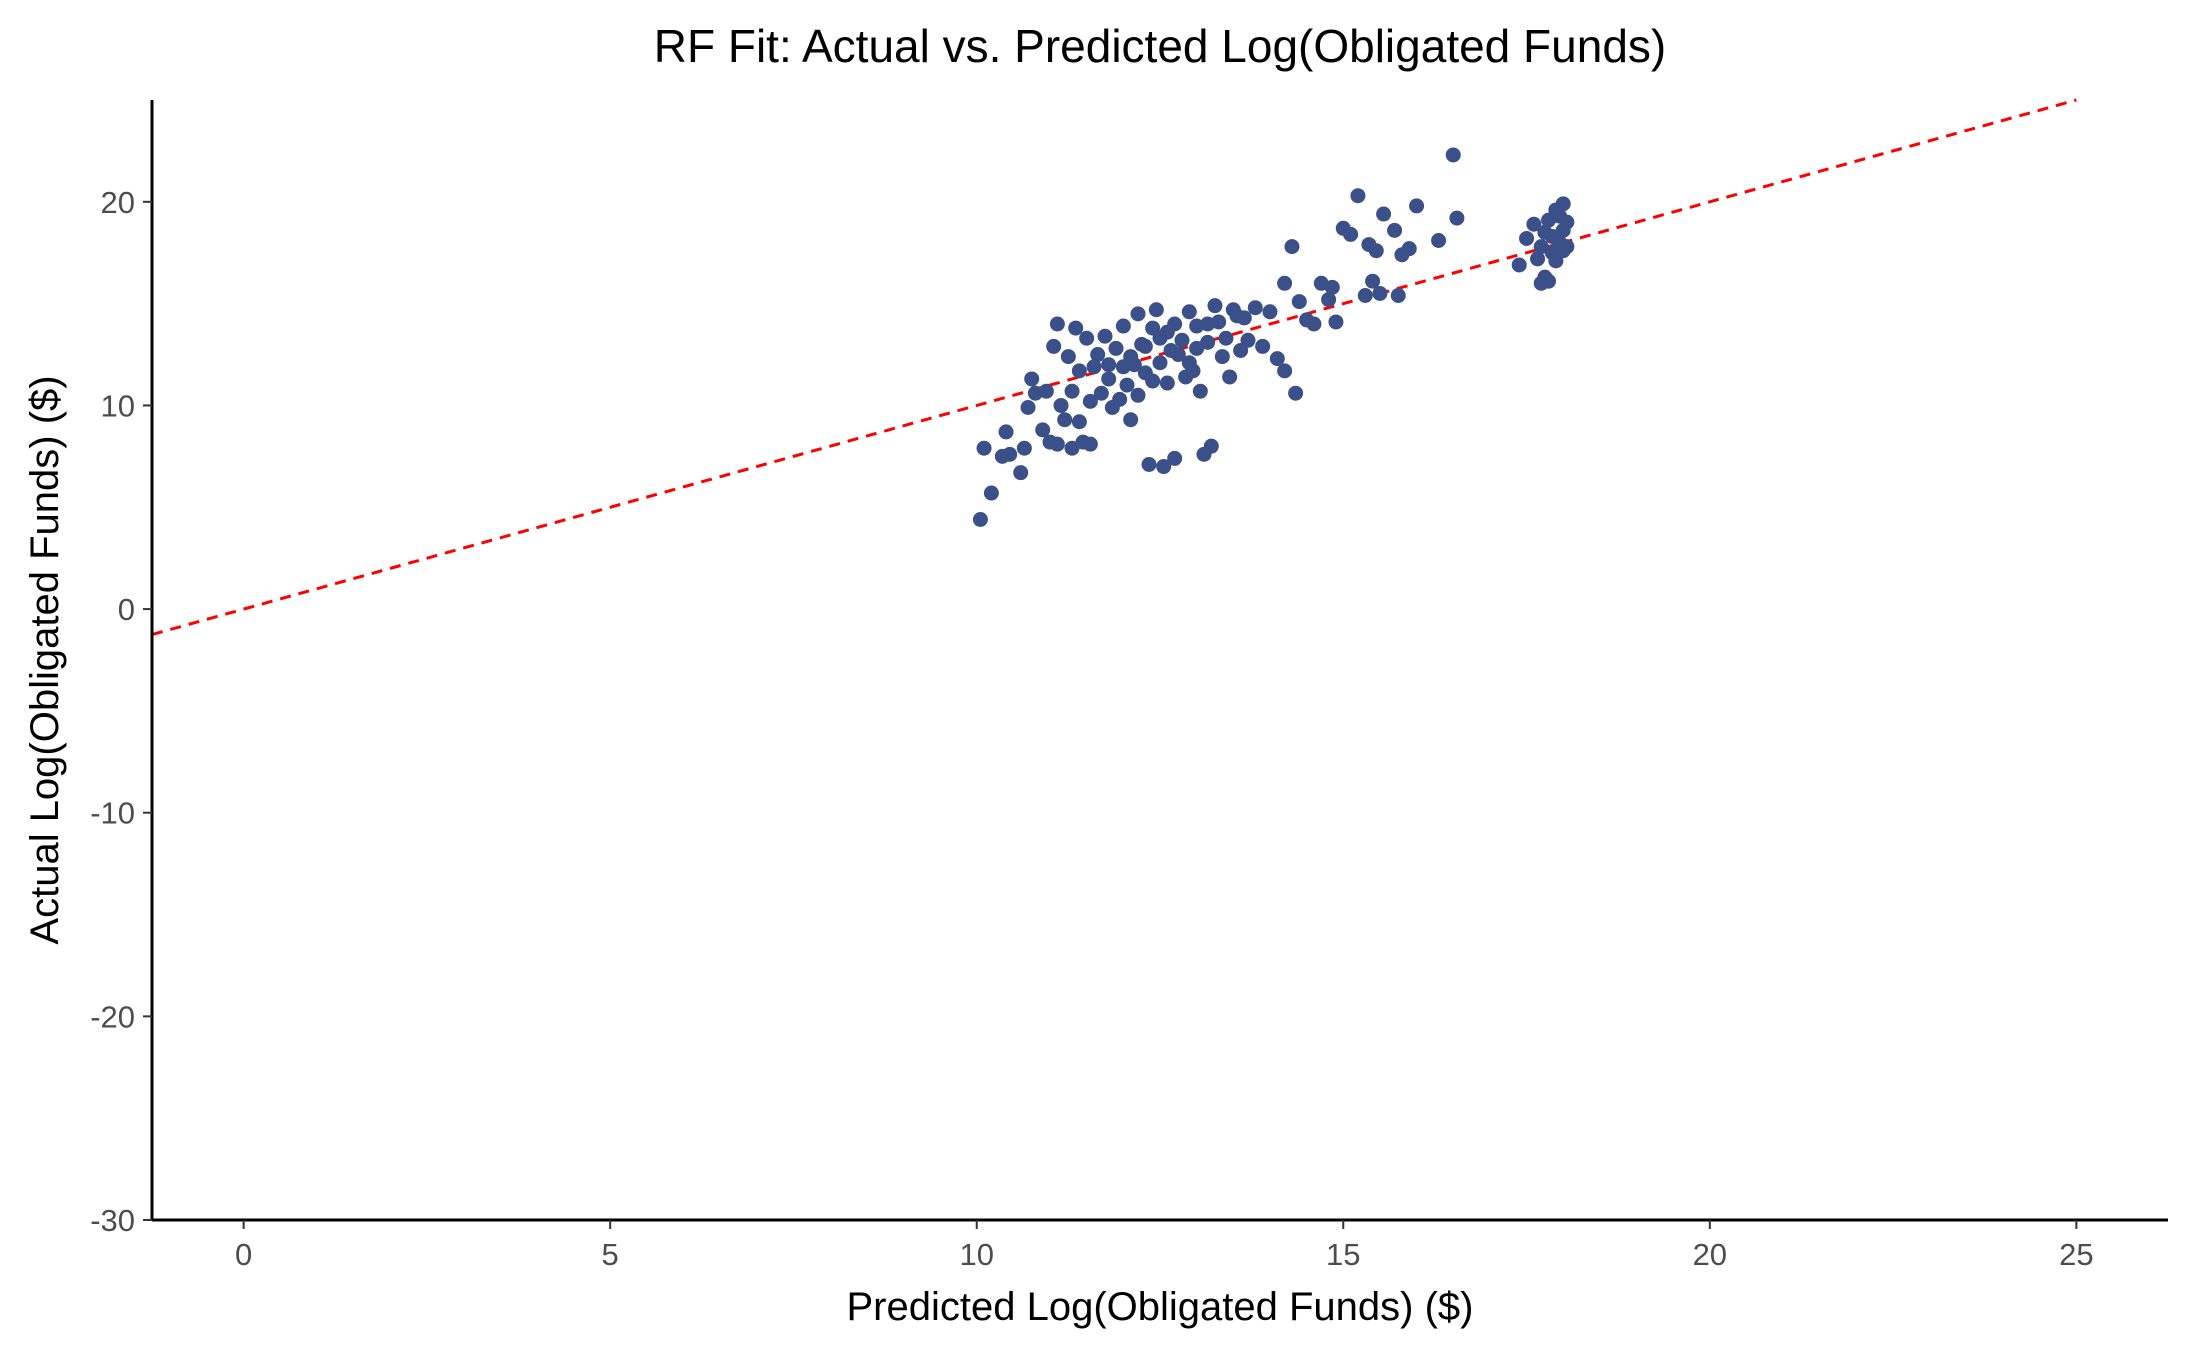  Describe the element at coordinates (1273, 337) in the screenshot. I see `data-points-layer` at that location.